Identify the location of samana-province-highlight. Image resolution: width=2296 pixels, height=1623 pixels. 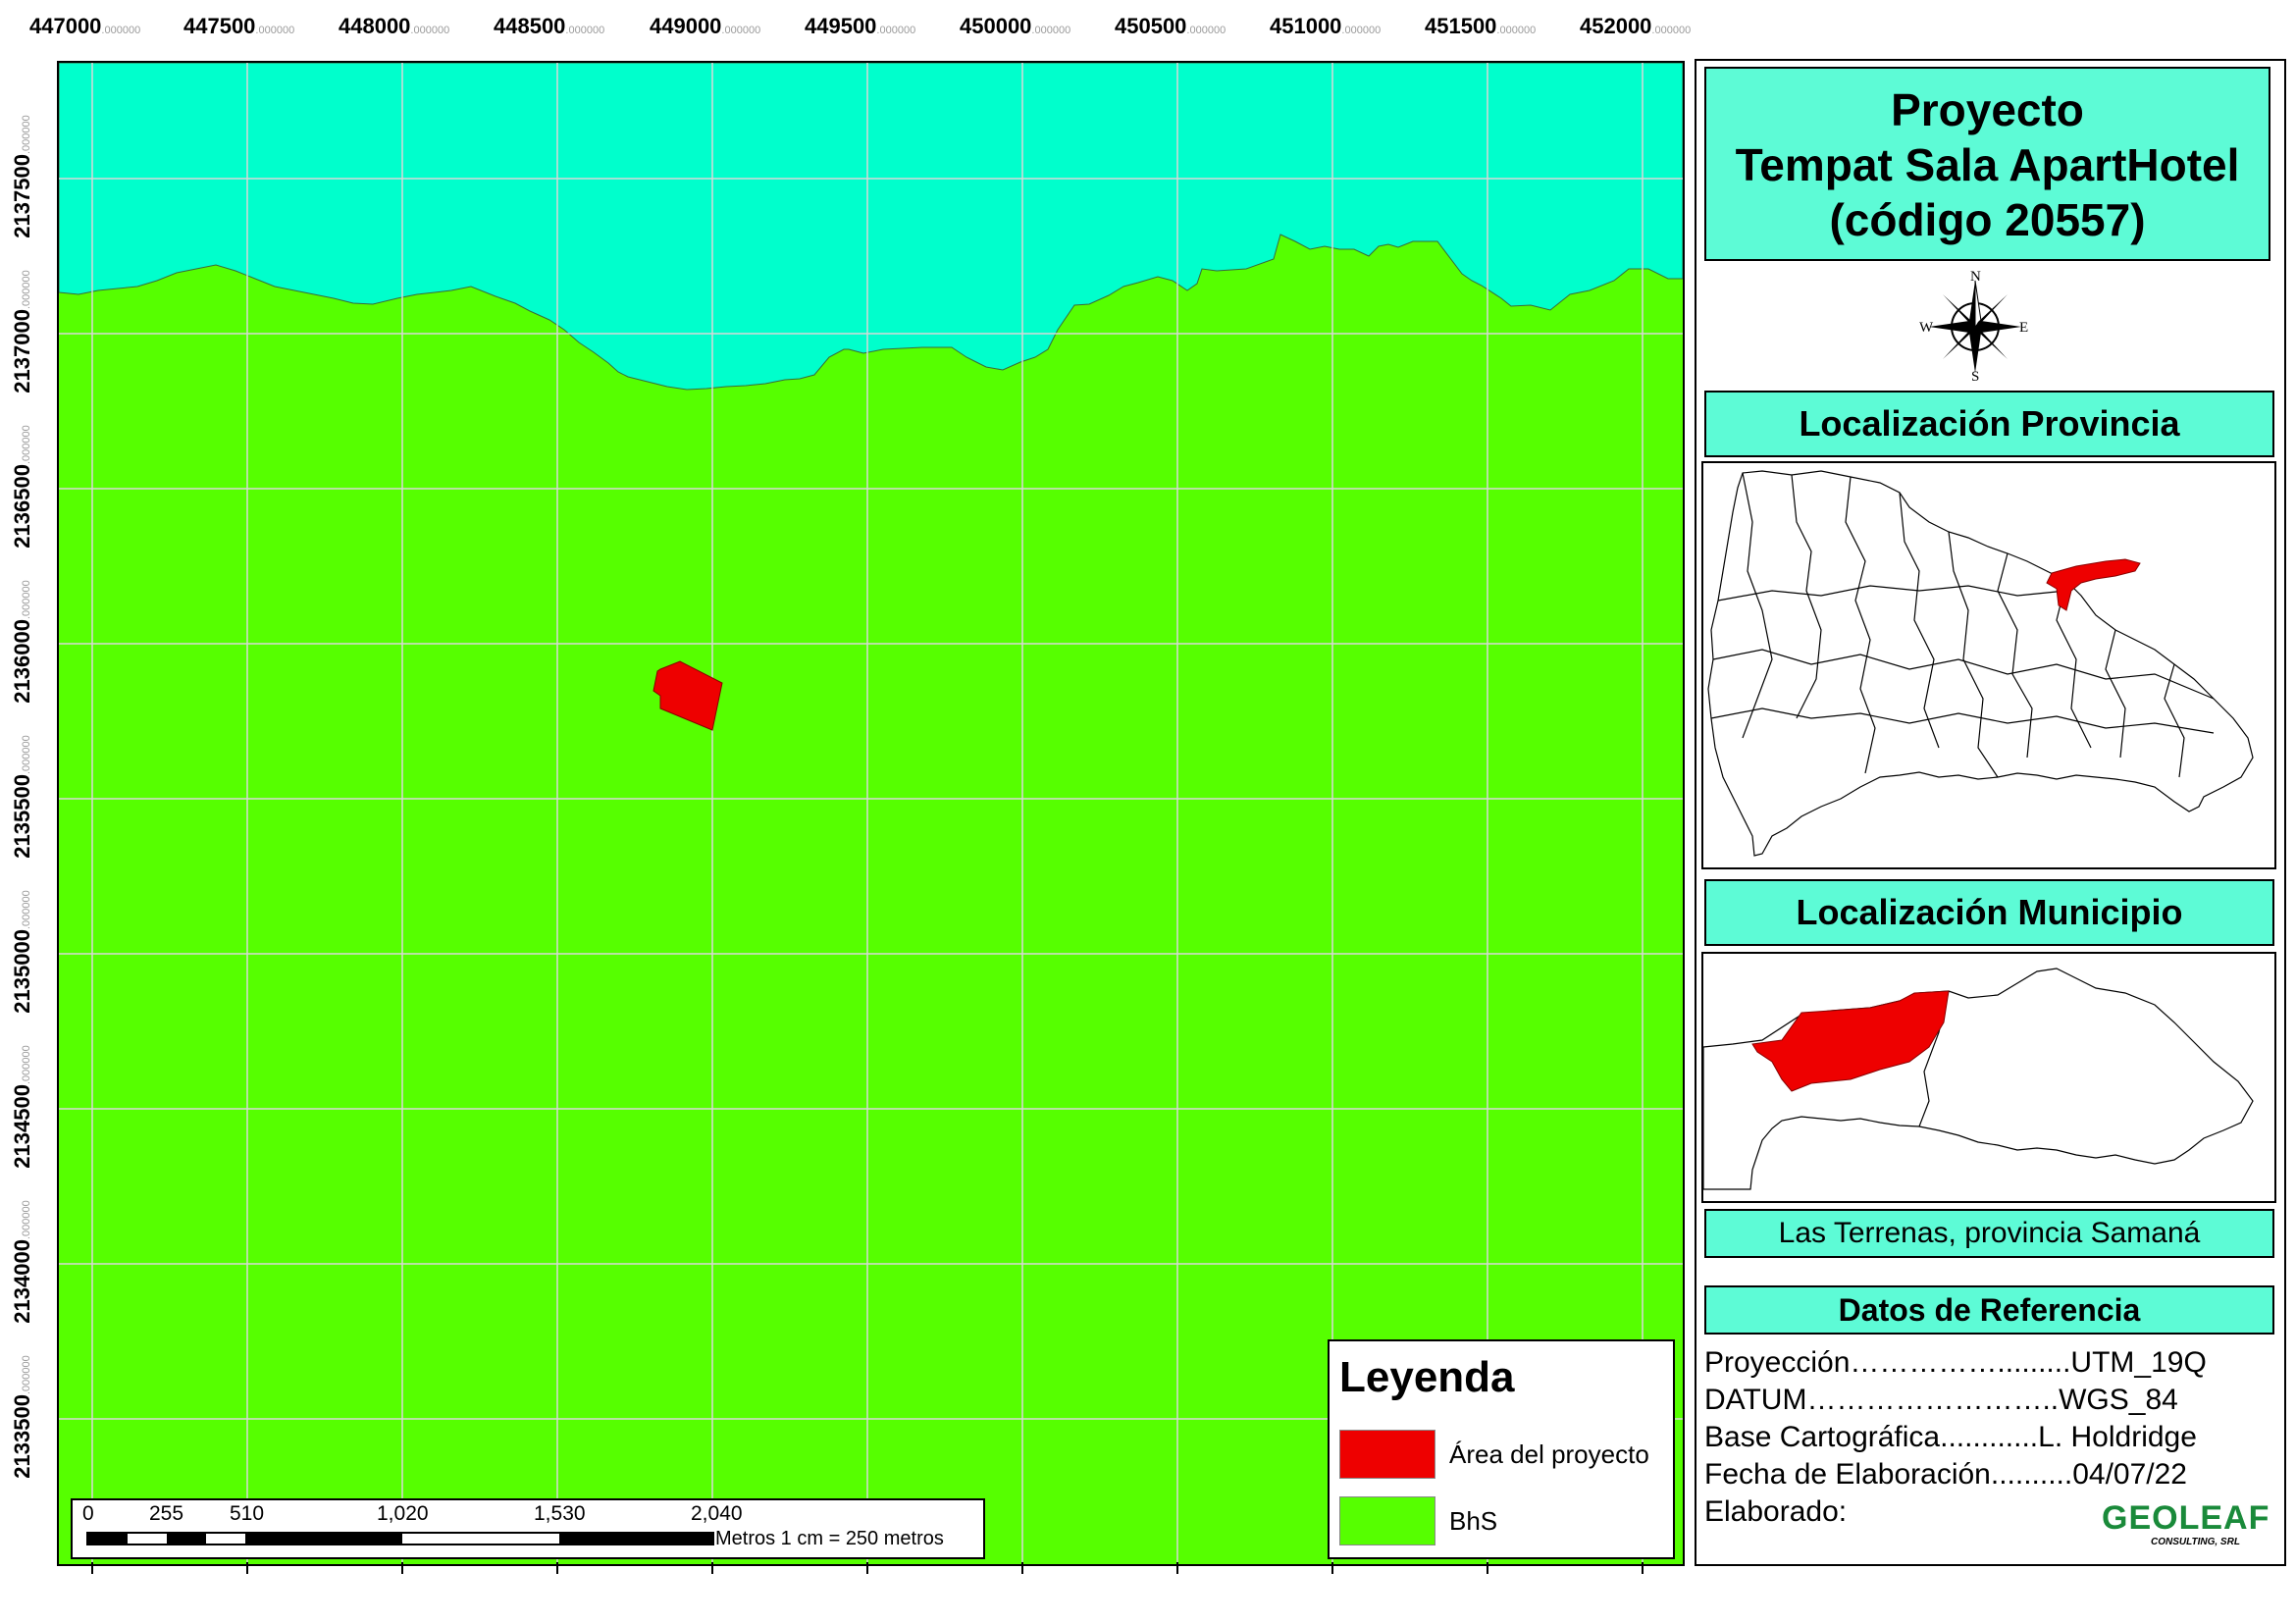
(2093, 584).